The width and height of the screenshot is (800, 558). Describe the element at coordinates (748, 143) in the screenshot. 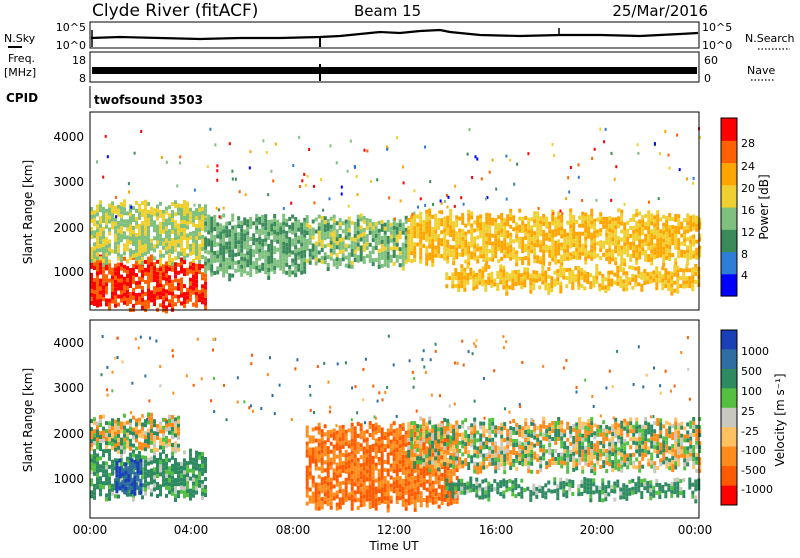

I see `power-cbar-tick-28: 28` at that location.